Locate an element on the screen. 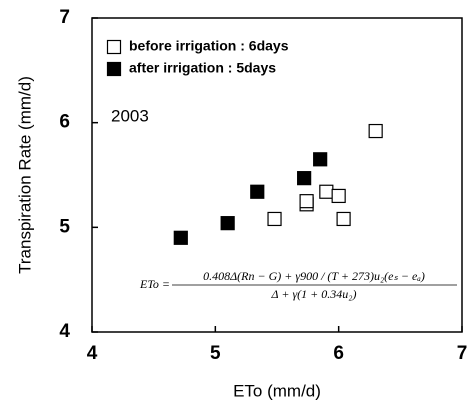 The width and height of the screenshot is (468, 403). y-tick-label: 4 is located at coordinates (64, 331).